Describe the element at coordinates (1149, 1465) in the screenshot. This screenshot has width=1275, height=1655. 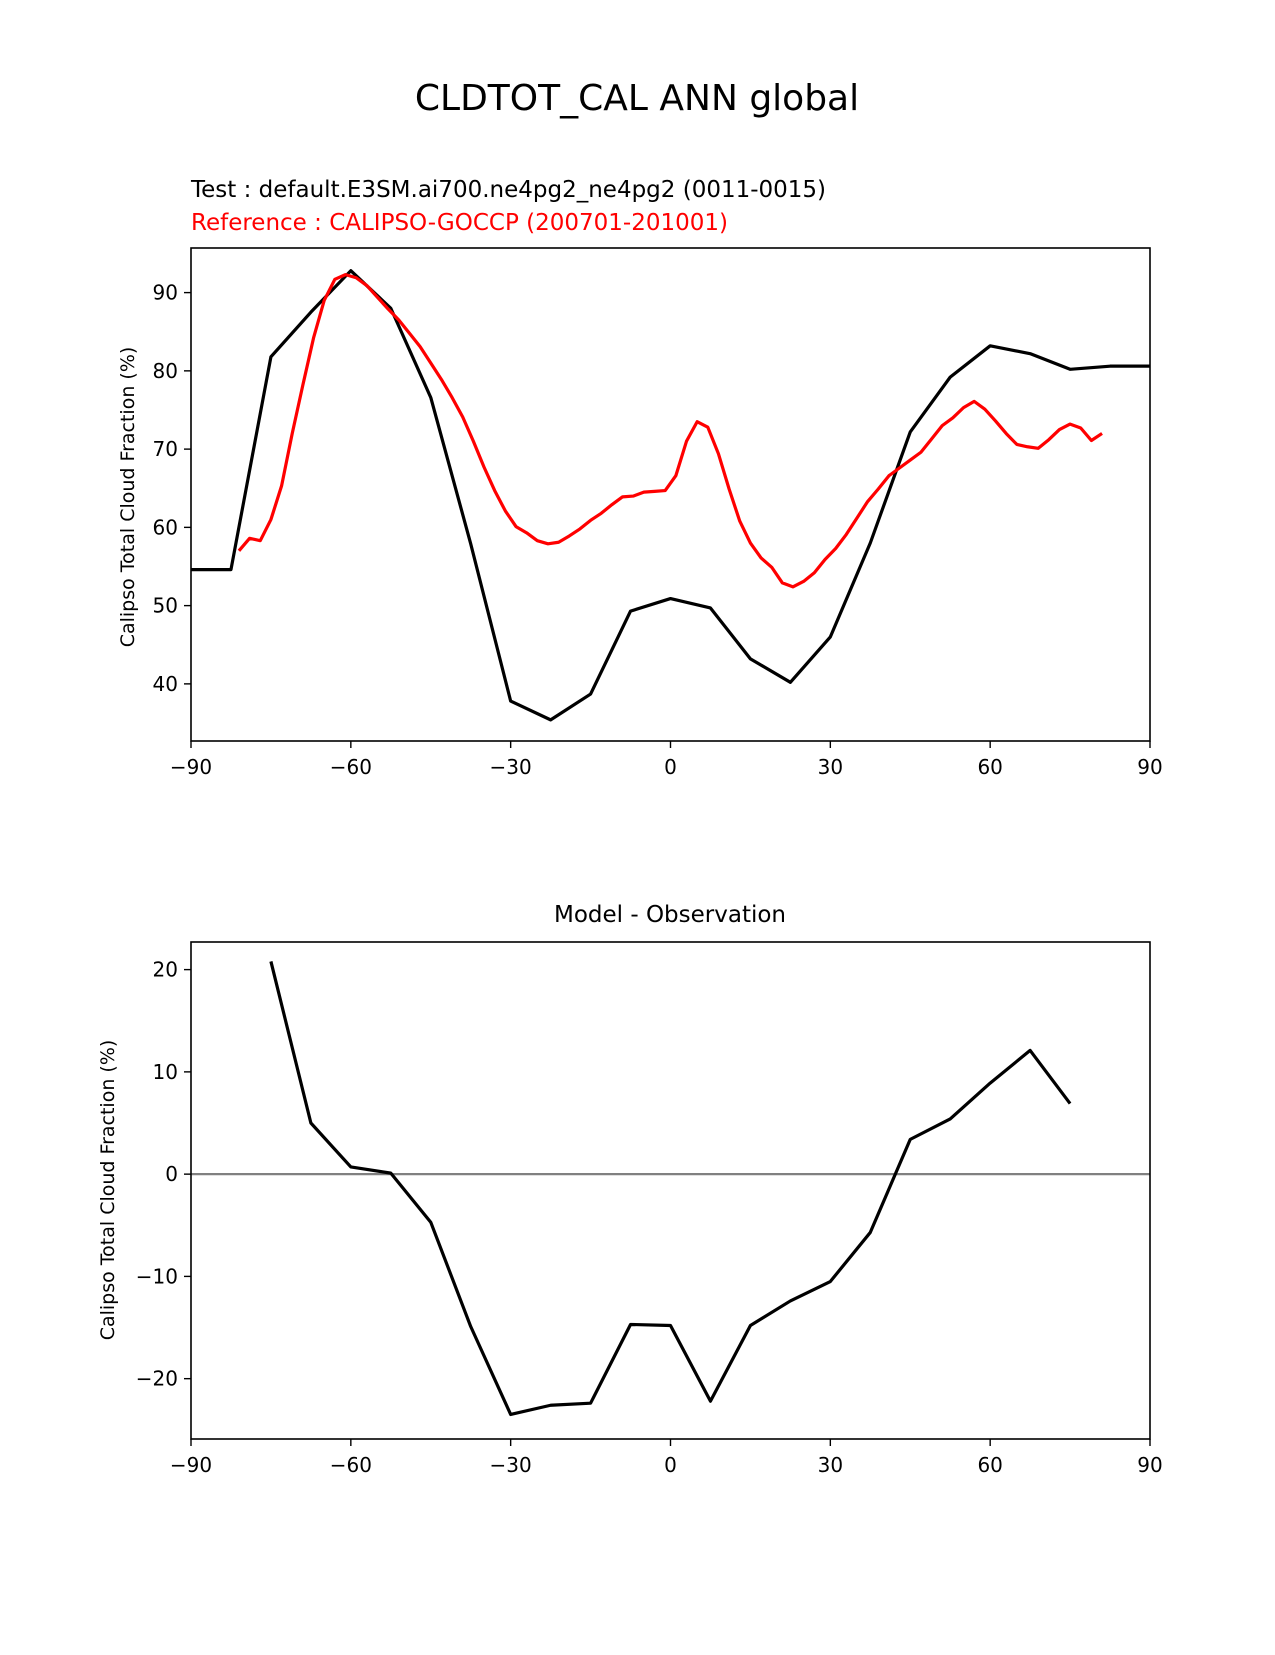
I see `bottom-x-tick-label: 90` at that location.